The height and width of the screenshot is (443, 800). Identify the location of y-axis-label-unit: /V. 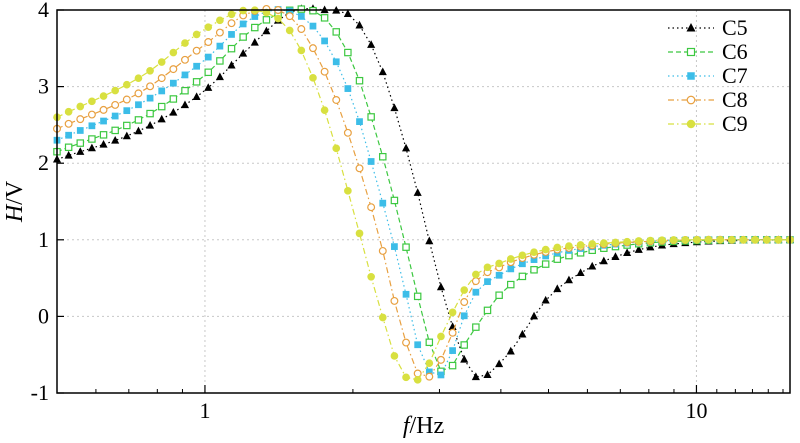
(15, 192).